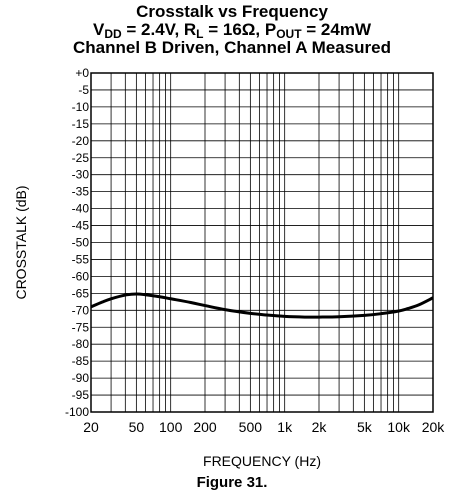 This screenshot has height=497, width=464. Describe the element at coordinates (81, 226) in the screenshot. I see `y-tick-label: -45` at that location.